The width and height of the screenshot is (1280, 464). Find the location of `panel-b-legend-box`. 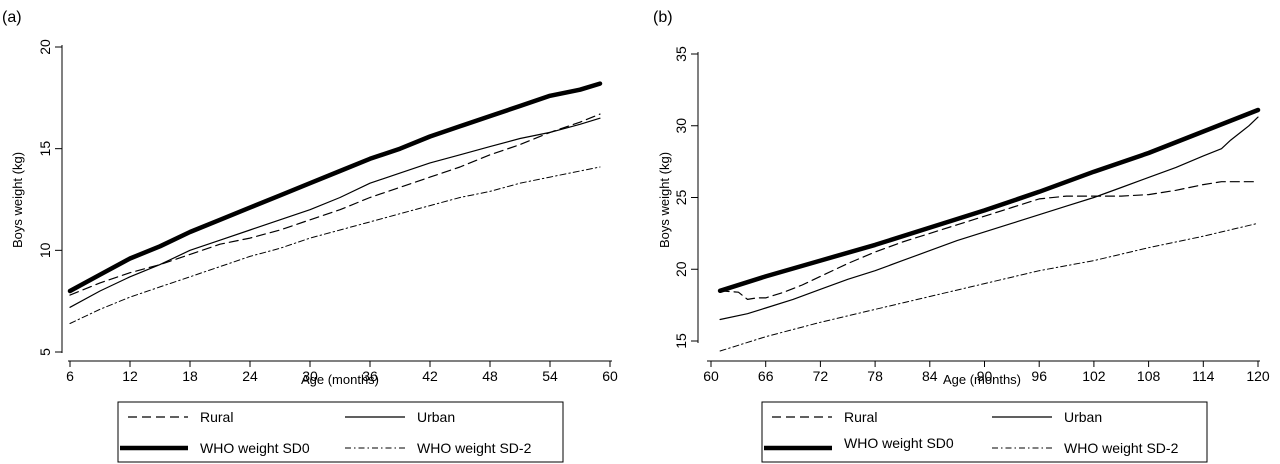

panel-b-legend-box is located at coordinates (984, 432).